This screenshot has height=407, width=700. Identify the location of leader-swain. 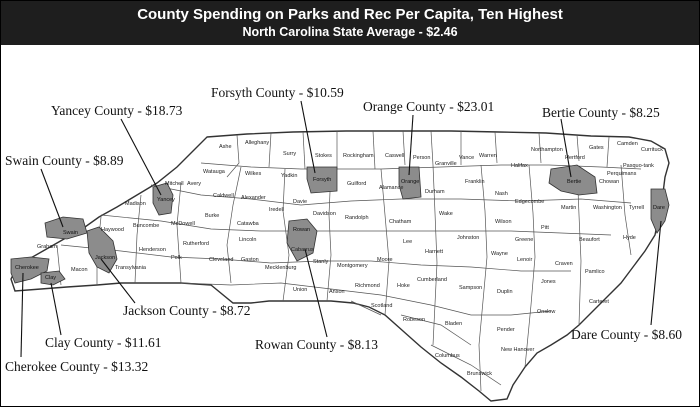
(52, 198).